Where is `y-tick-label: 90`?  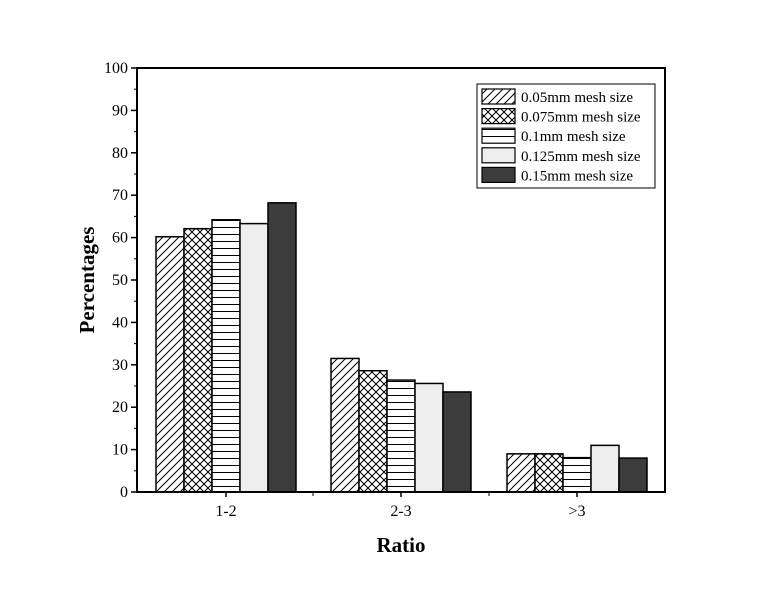
y-tick-label: 90 is located at coordinates (120, 110).